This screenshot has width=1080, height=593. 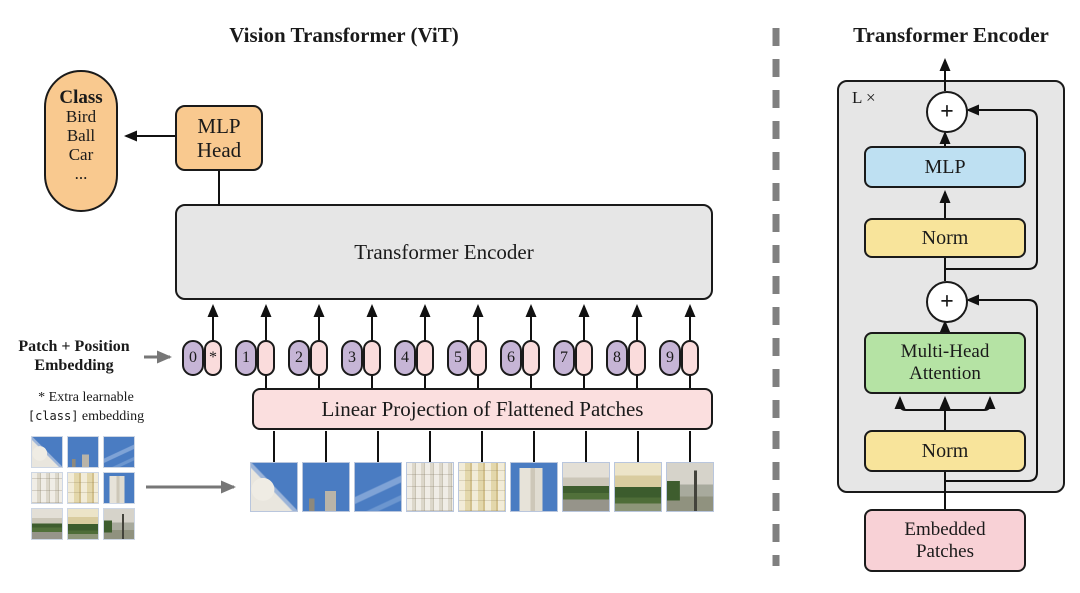 I want to click on mlp-head-line2: Head, so click(x=219, y=150).